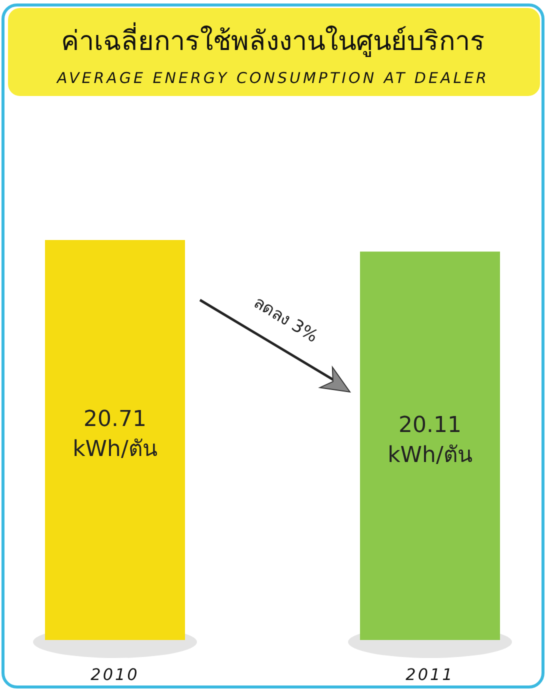 This screenshot has height=690, width=546. I want to click on chart-subtitle: AVERAGE ENERGY CONSUMPTION AT DEALER, so click(272, 78).